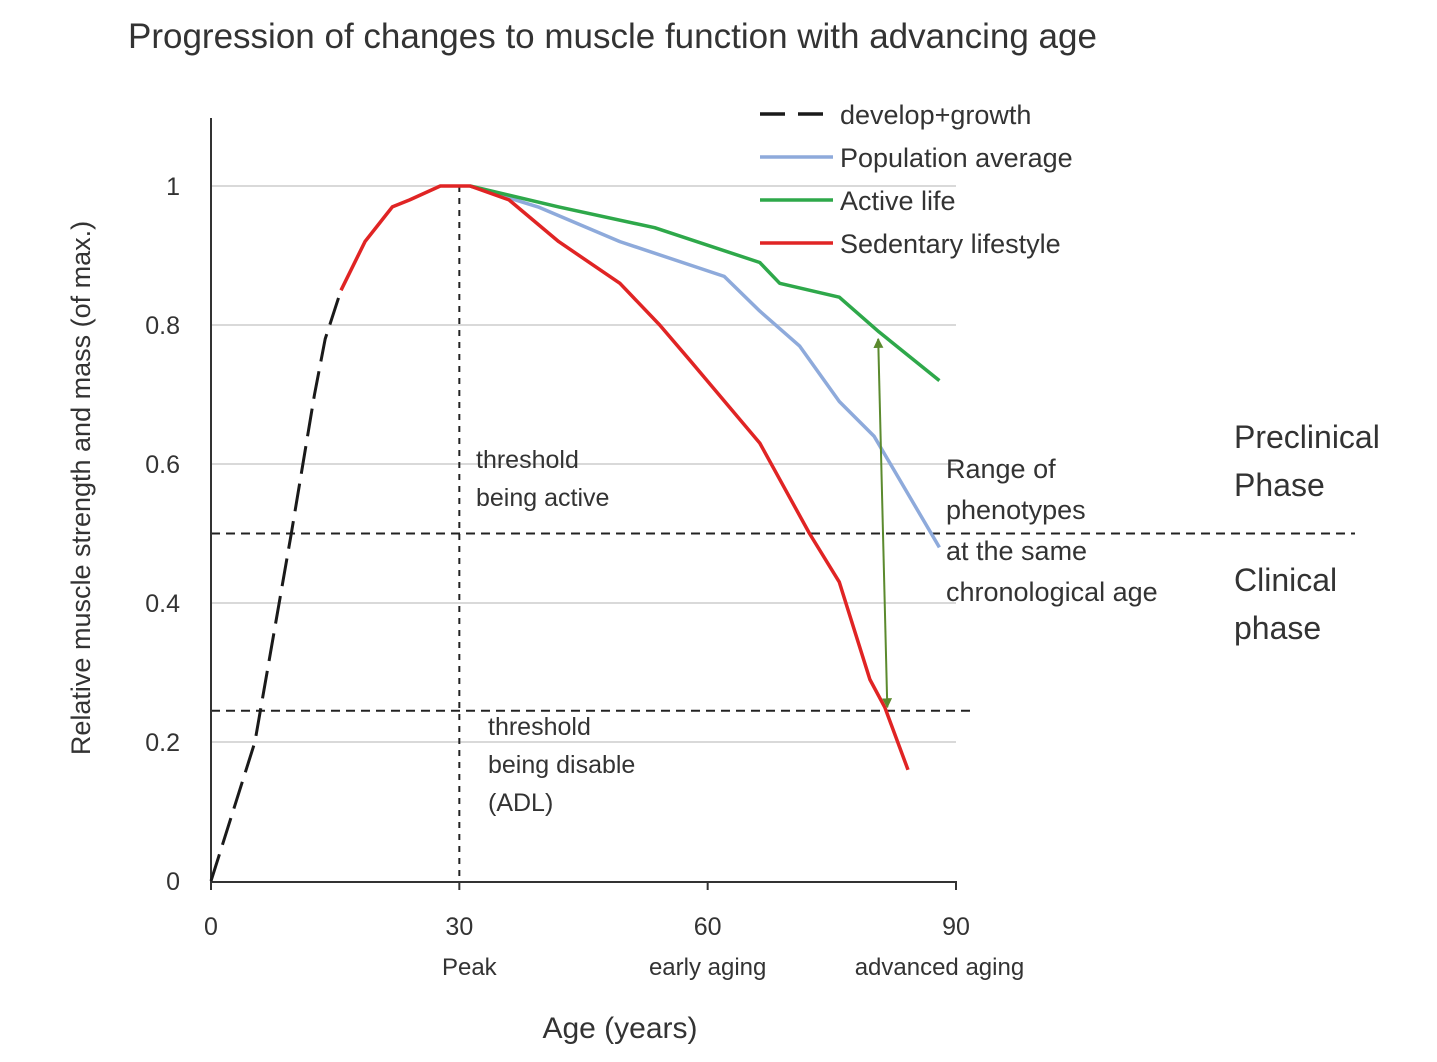 The height and width of the screenshot is (1062, 1437). Describe the element at coordinates (1016, 551) in the screenshot. I see `range-of-phenotypes-label: at the same` at that location.